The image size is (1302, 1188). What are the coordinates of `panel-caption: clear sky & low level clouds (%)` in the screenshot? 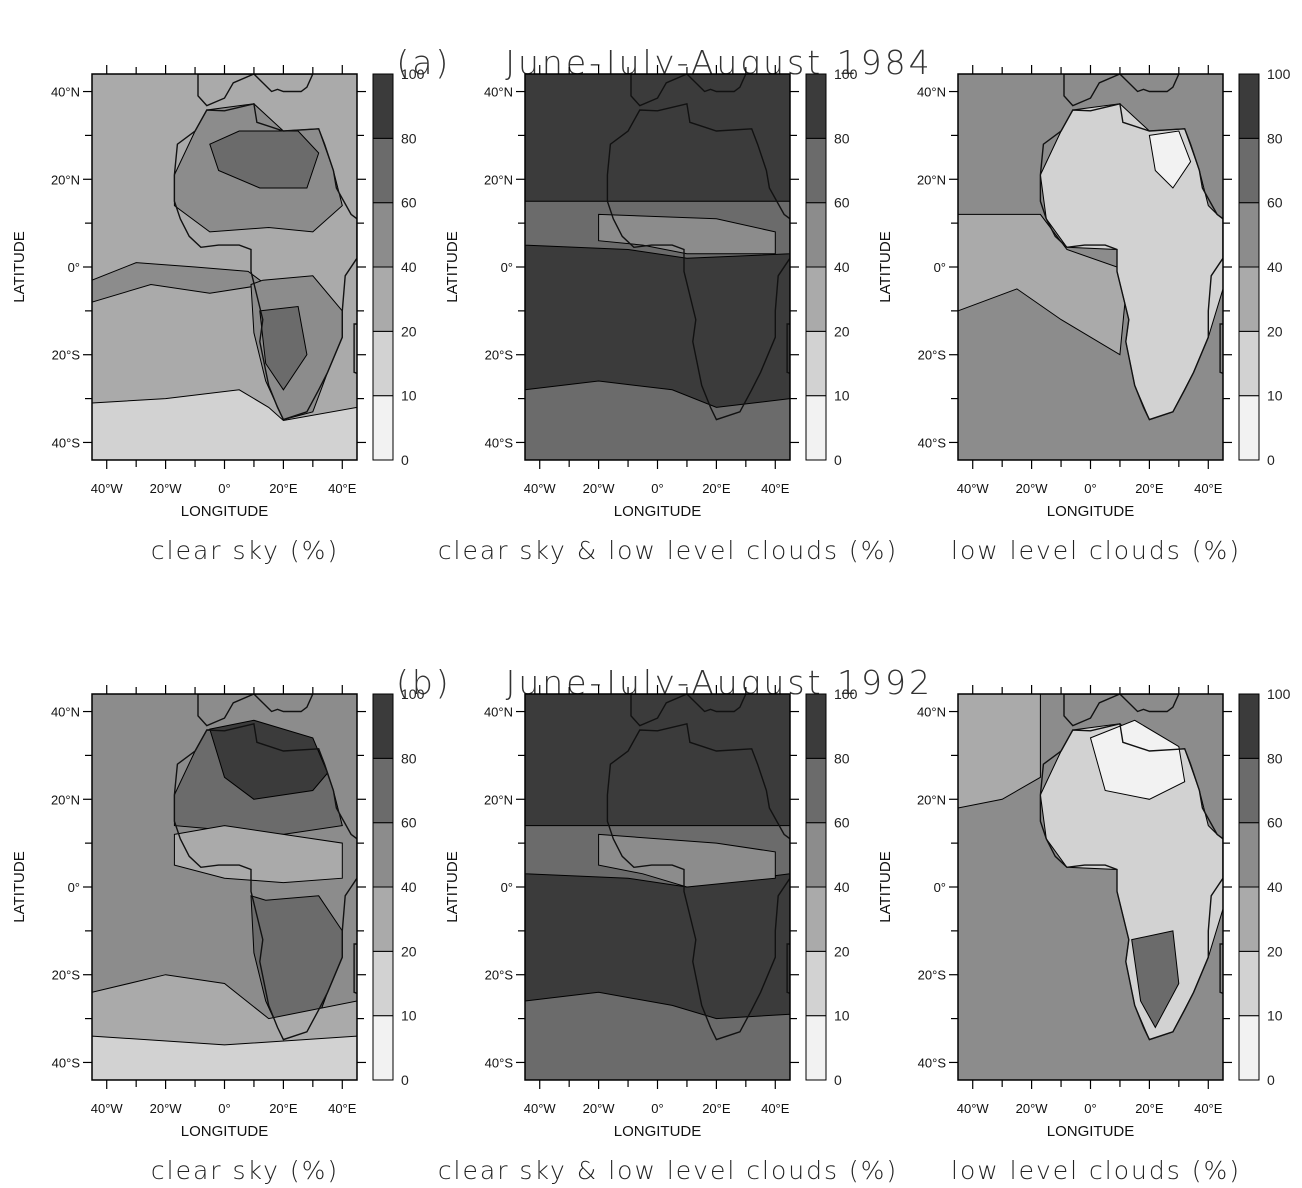 It's located at (668, 550).